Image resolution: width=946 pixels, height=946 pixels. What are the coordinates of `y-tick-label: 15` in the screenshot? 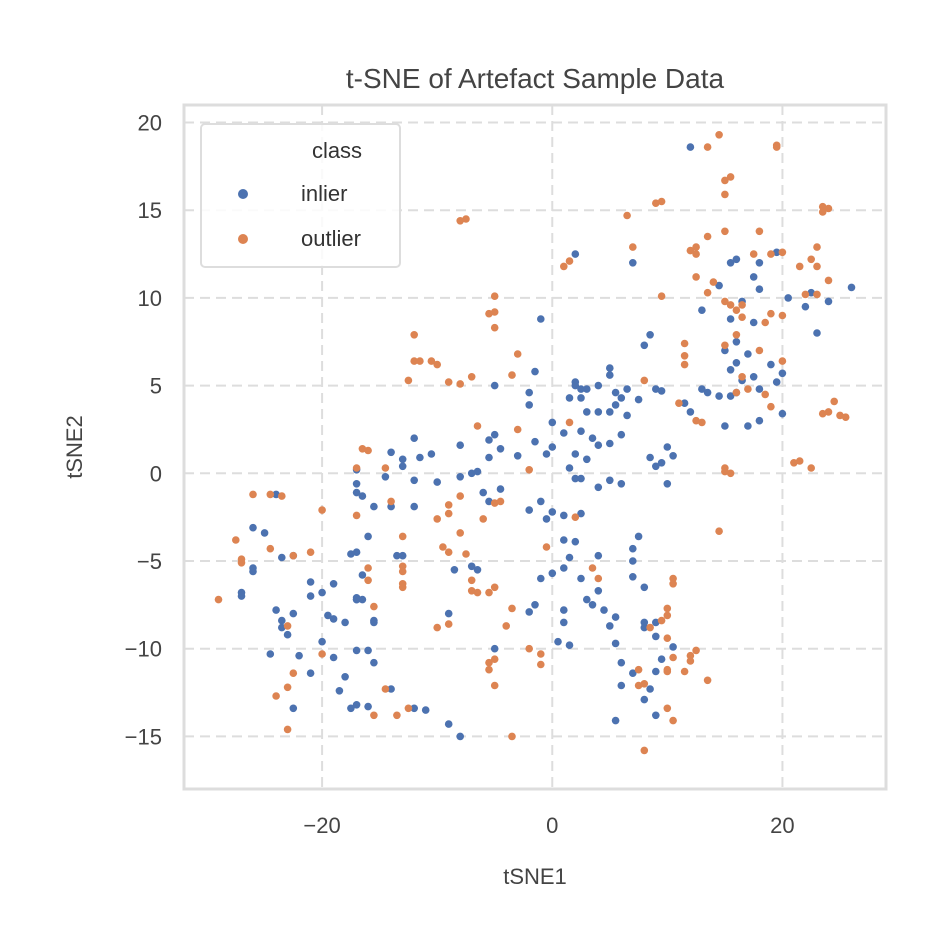 It's located at (150, 210).